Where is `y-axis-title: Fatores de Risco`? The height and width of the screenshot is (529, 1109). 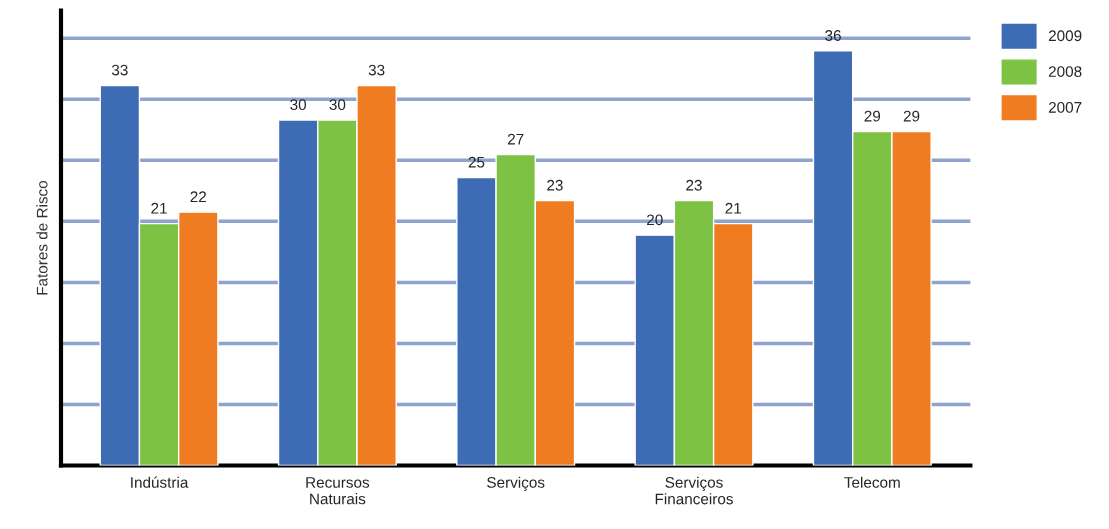
y-axis-title: Fatores de Risco is located at coordinates (42, 237).